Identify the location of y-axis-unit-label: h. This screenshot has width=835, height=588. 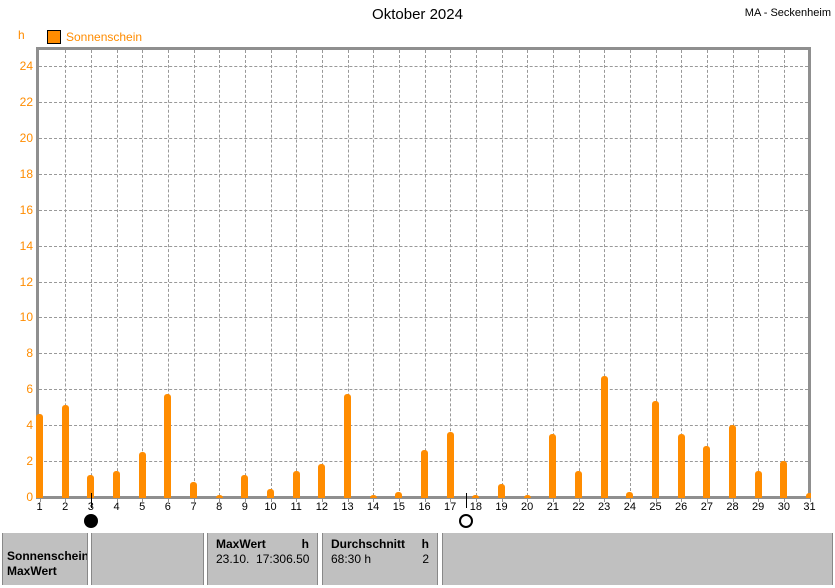
(21, 35).